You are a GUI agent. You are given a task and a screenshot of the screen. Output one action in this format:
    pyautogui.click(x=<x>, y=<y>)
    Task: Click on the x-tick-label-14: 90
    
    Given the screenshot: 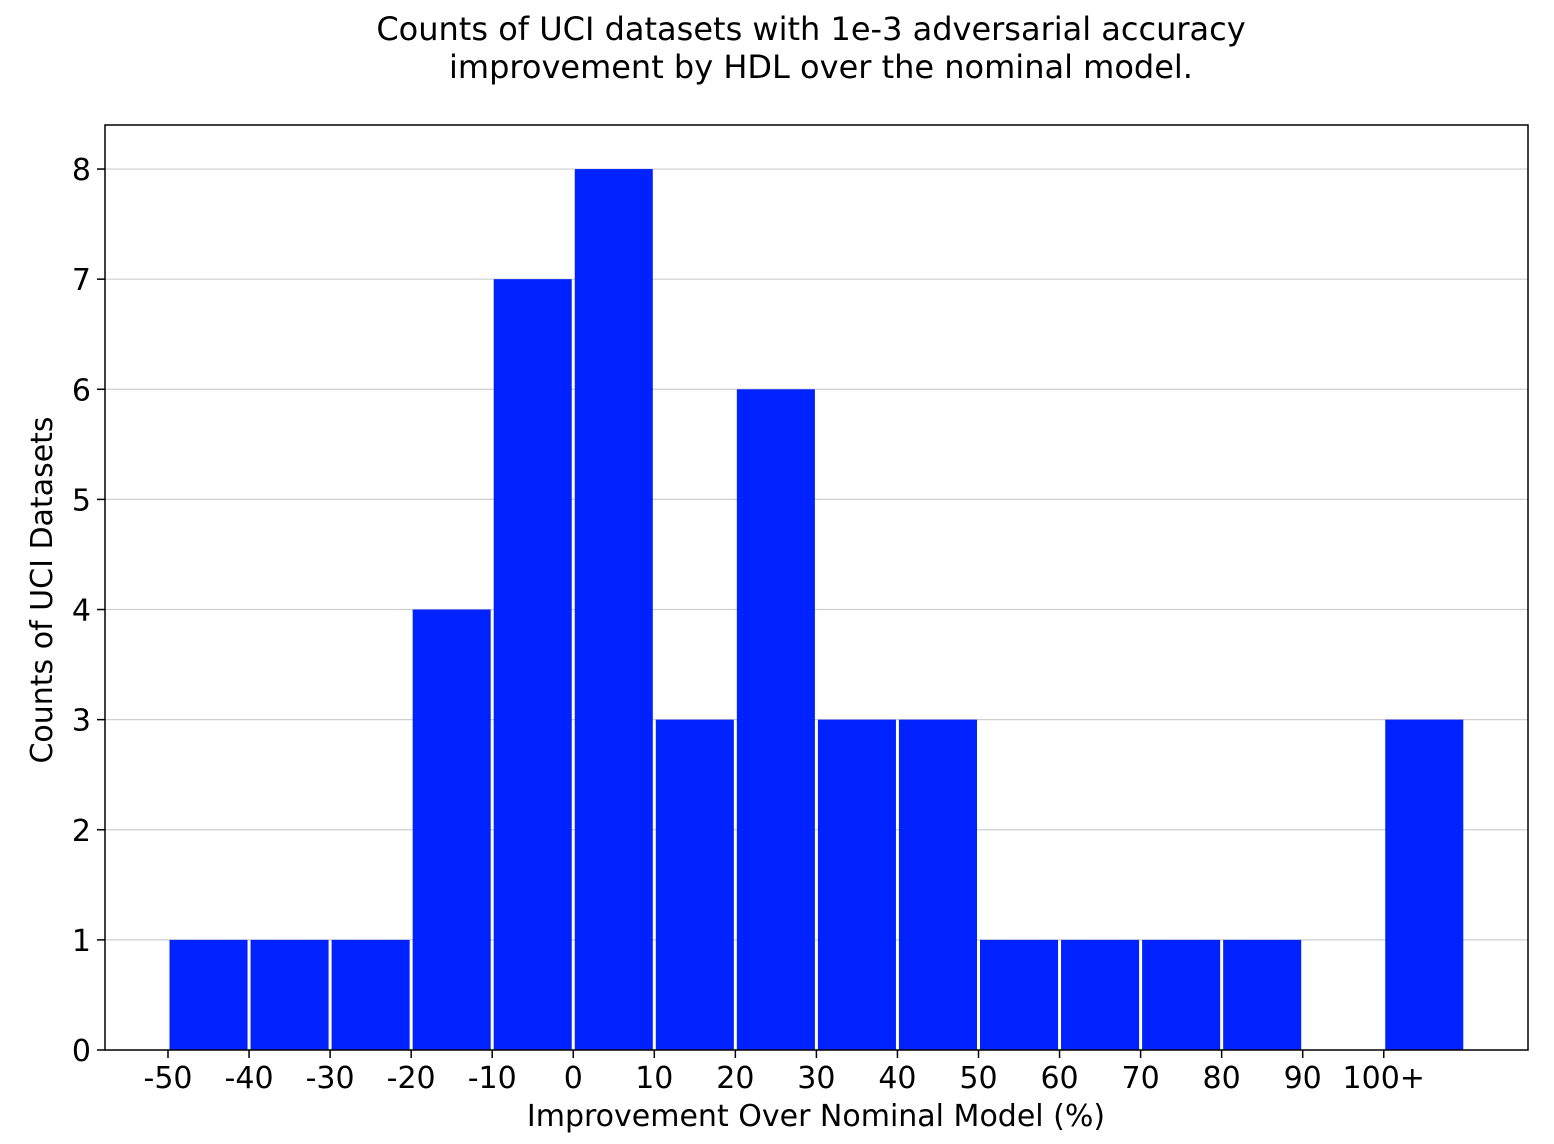 What is the action you would take?
    pyautogui.click(x=1303, y=1078)
    